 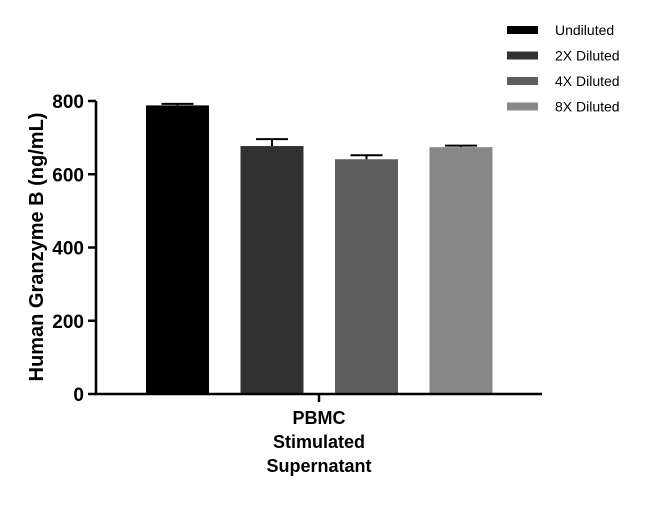 I want to click on y-axis-title: Human Granzyme B (ng/mL), so click(x=37, y=247).